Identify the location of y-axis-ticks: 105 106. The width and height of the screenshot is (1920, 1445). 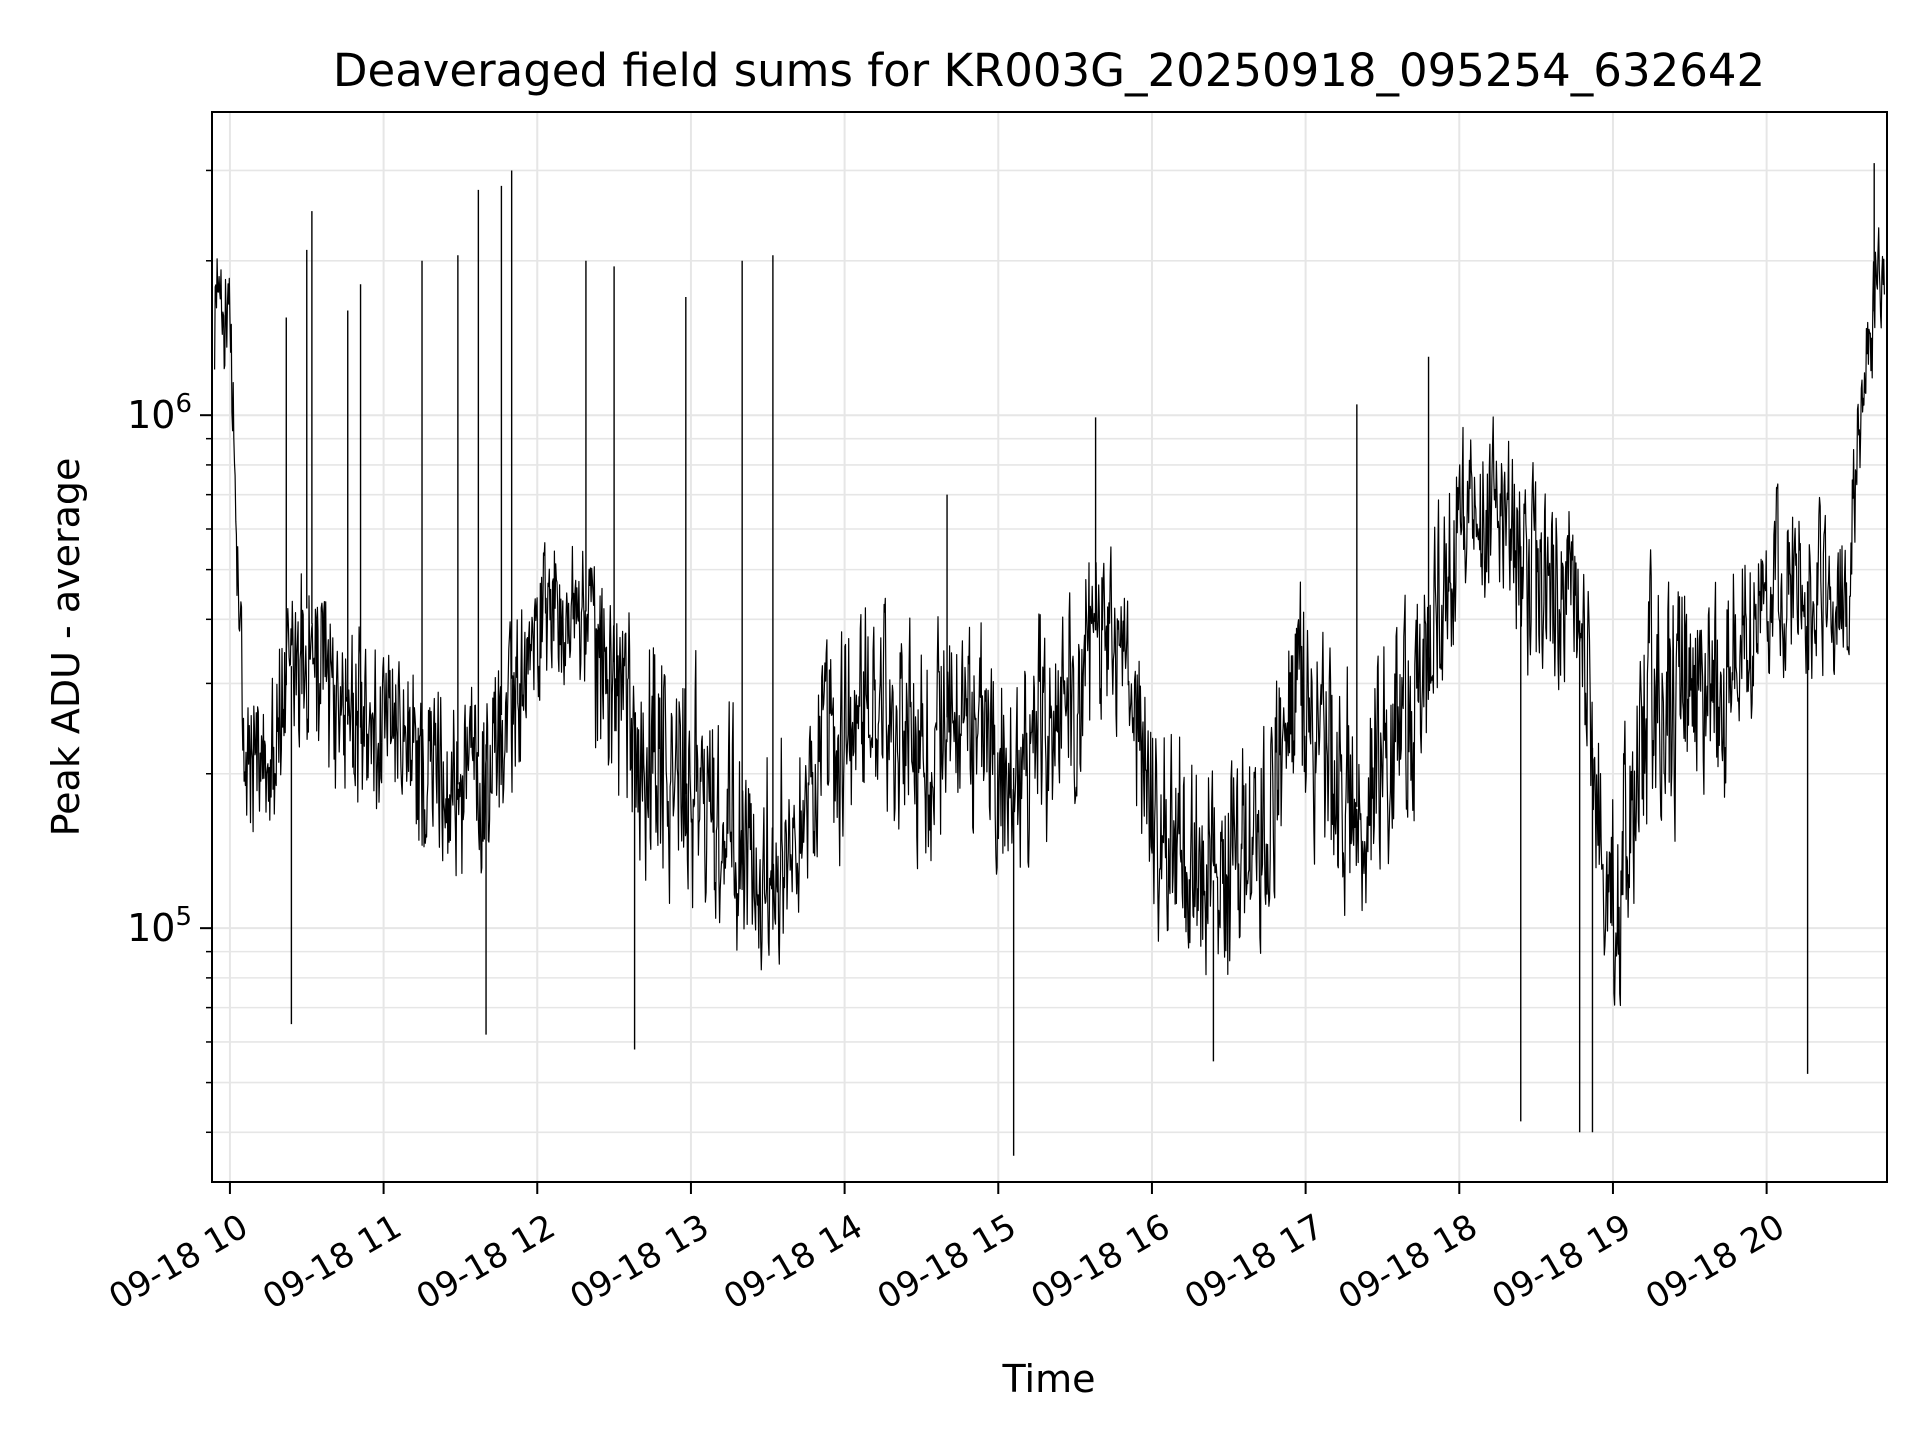
(169, 651).